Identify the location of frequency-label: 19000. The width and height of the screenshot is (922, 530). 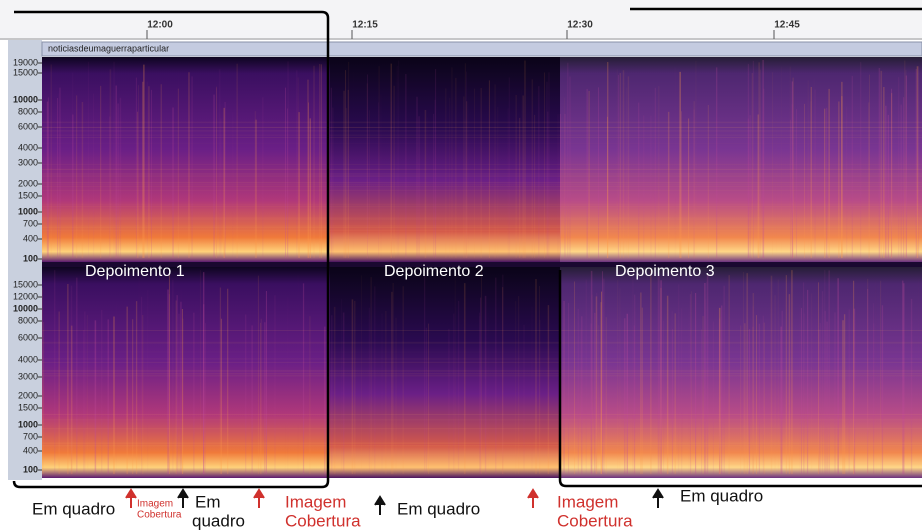
(25, 62).